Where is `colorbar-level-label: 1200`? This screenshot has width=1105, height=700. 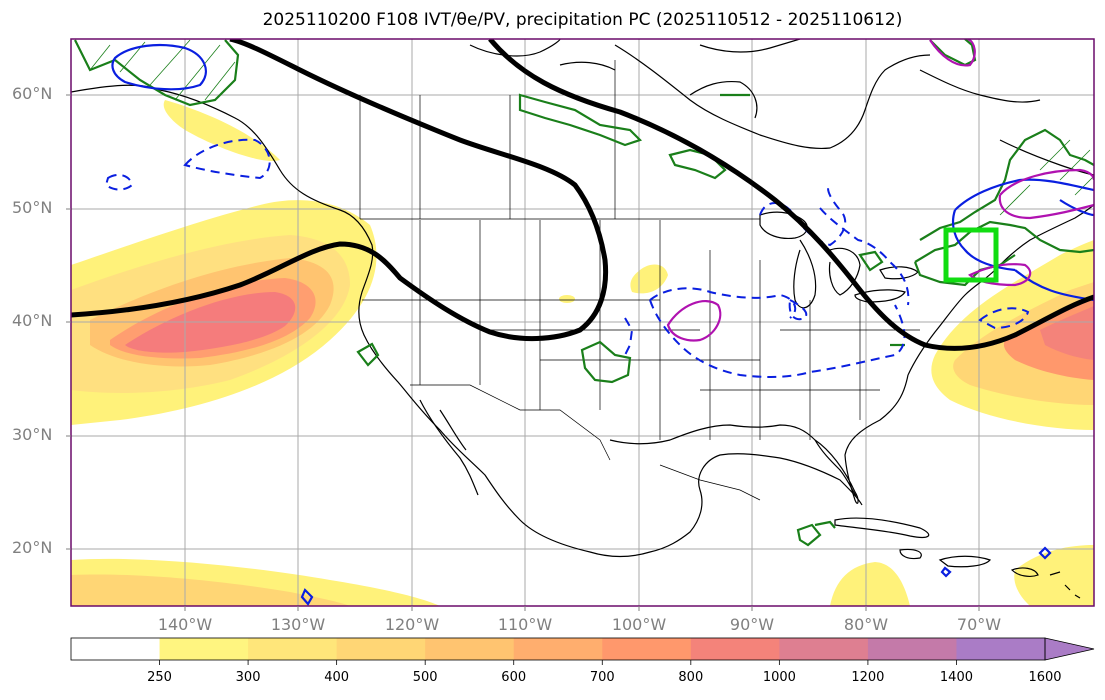 colorbar-level-label: 1200 is located at coordinates (868, 677).